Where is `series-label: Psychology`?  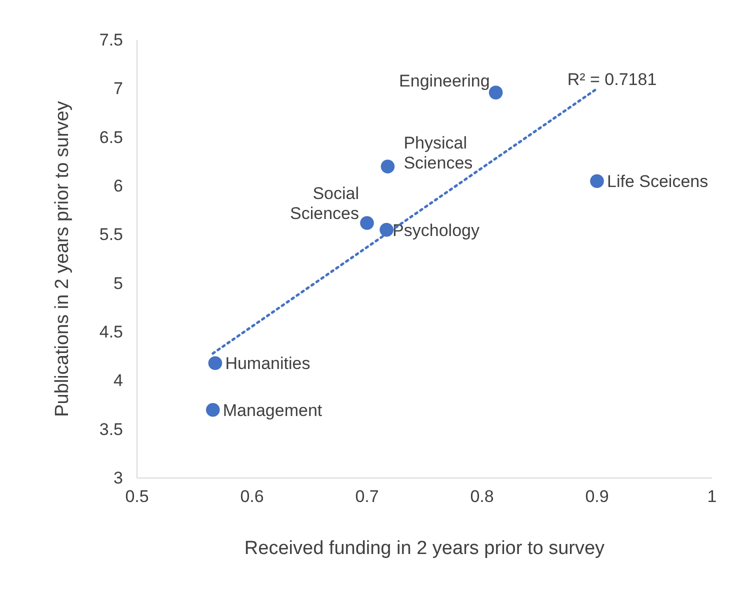 series-label: Psychology is located at coordinates (436, 230).